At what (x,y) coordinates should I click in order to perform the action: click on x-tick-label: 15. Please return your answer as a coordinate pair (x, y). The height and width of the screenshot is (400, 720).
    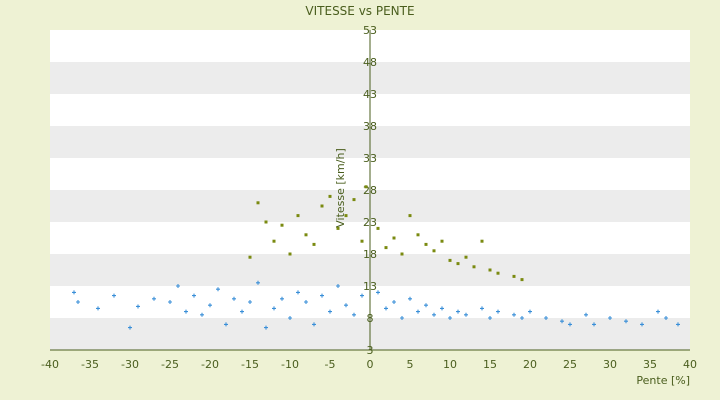
    Looking at the image, I should click on (490, 364).